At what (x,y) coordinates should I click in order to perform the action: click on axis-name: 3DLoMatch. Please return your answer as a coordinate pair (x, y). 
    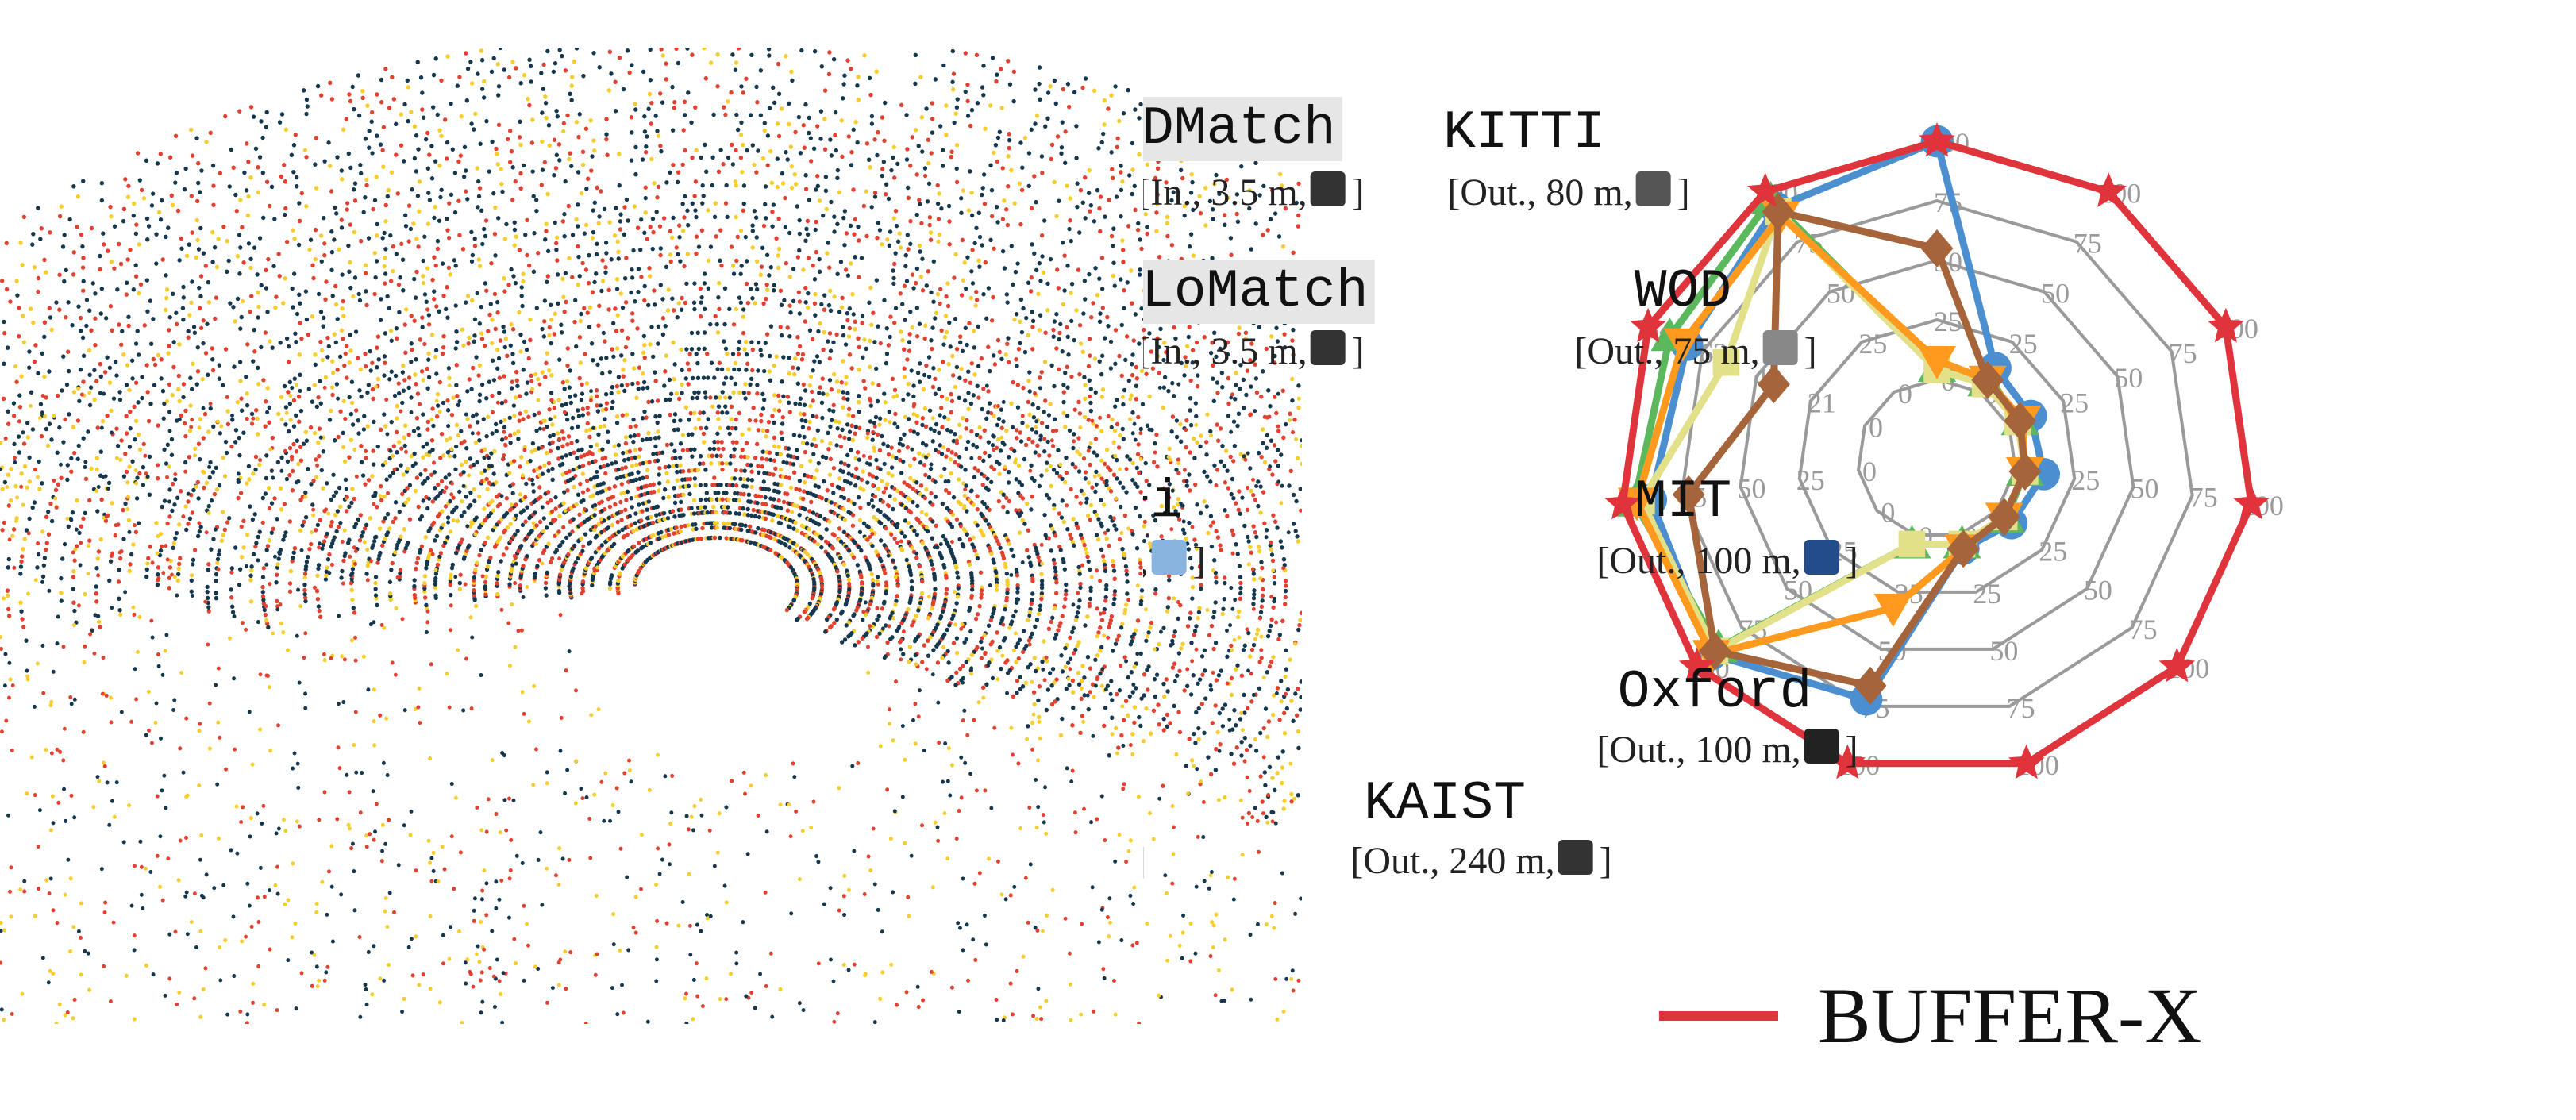
    Looking at the image, I should click on (1256, 291).